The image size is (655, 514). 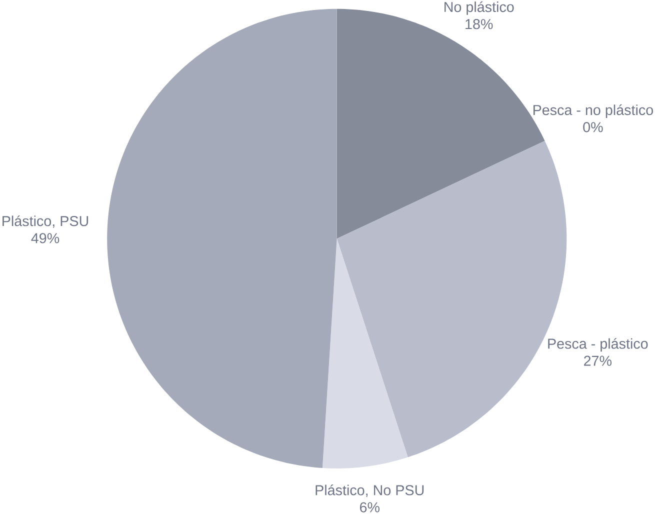 What do you see at coordinates (479, 8) in the screenshot?
I see `slice-label: No plástico` at bounding box center [479, 8].